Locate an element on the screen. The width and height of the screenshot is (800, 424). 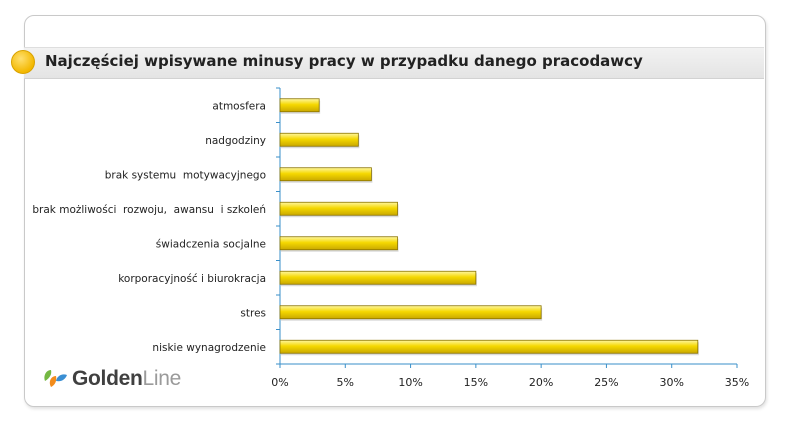
x-tick-label: 15% is located at coordinates (476, 382).